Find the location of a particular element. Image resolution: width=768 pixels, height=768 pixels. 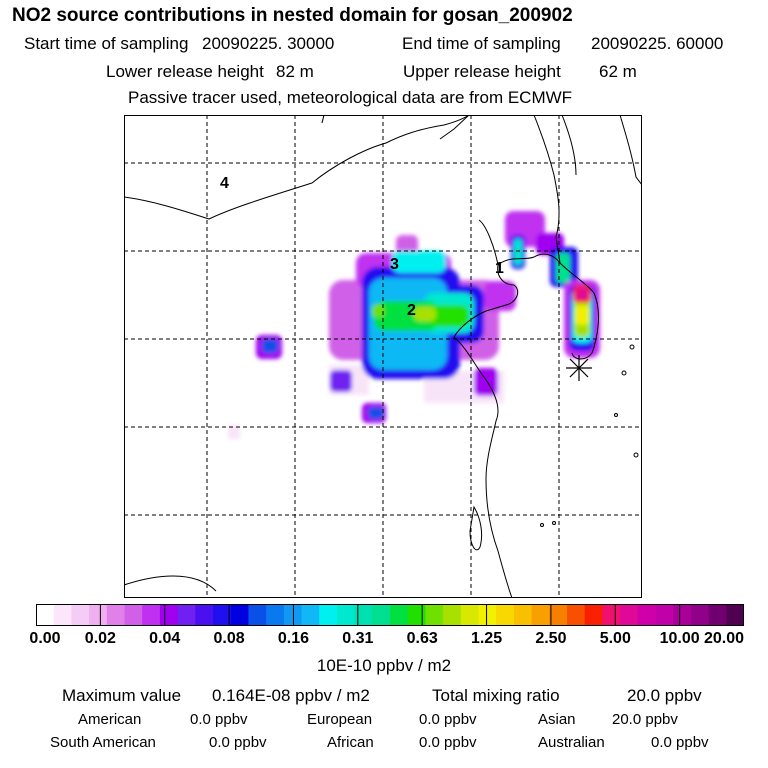

end-time-label: End time of sampling is located at coordinates (481, 43).